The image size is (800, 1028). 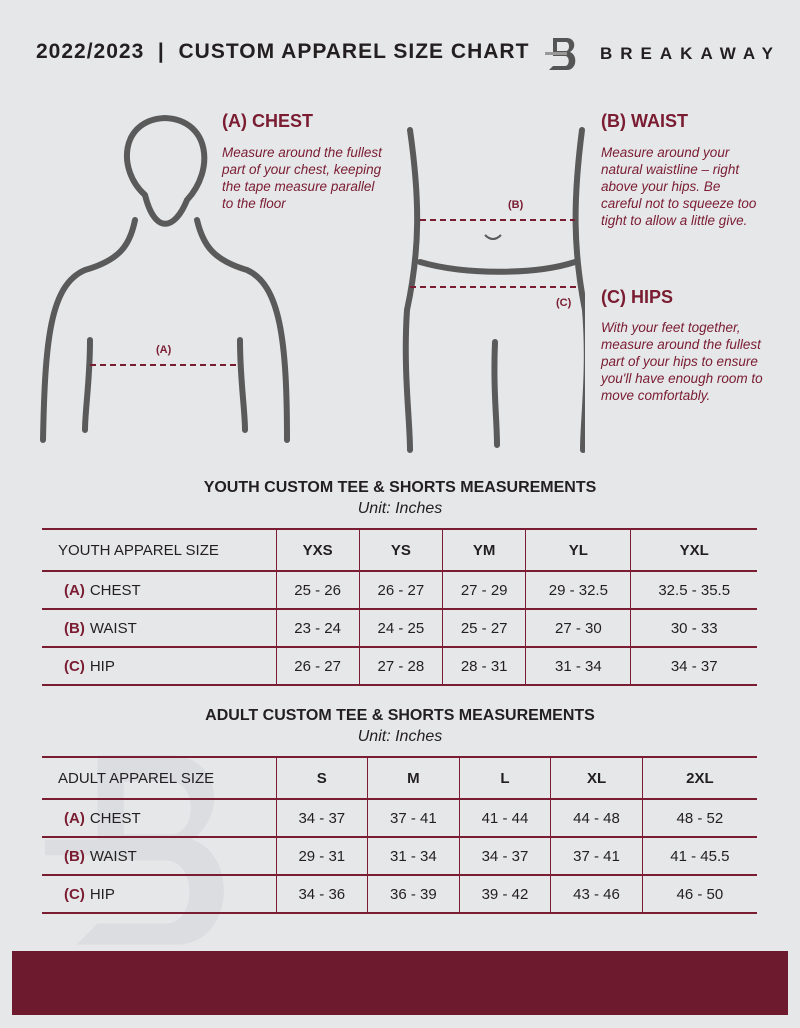 I want to click on size-header: S, so click(x=321, y=778).